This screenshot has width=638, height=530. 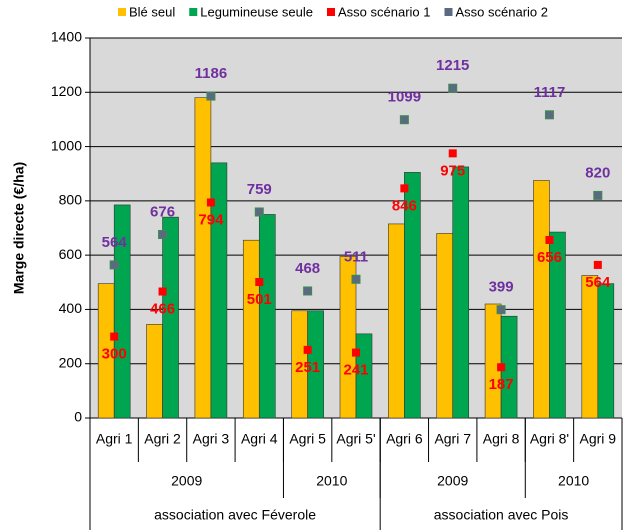 I want to click on y-tick-label: 800, so click(x=71, y=200).